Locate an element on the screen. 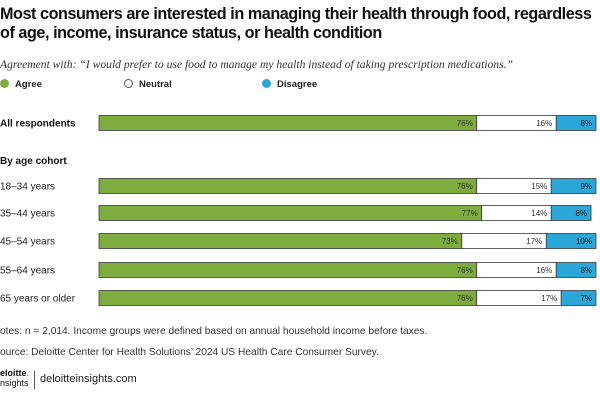 This screenshot has height=400, width=600. legend-neutral: Neutral is located at coordinates (148, 84).